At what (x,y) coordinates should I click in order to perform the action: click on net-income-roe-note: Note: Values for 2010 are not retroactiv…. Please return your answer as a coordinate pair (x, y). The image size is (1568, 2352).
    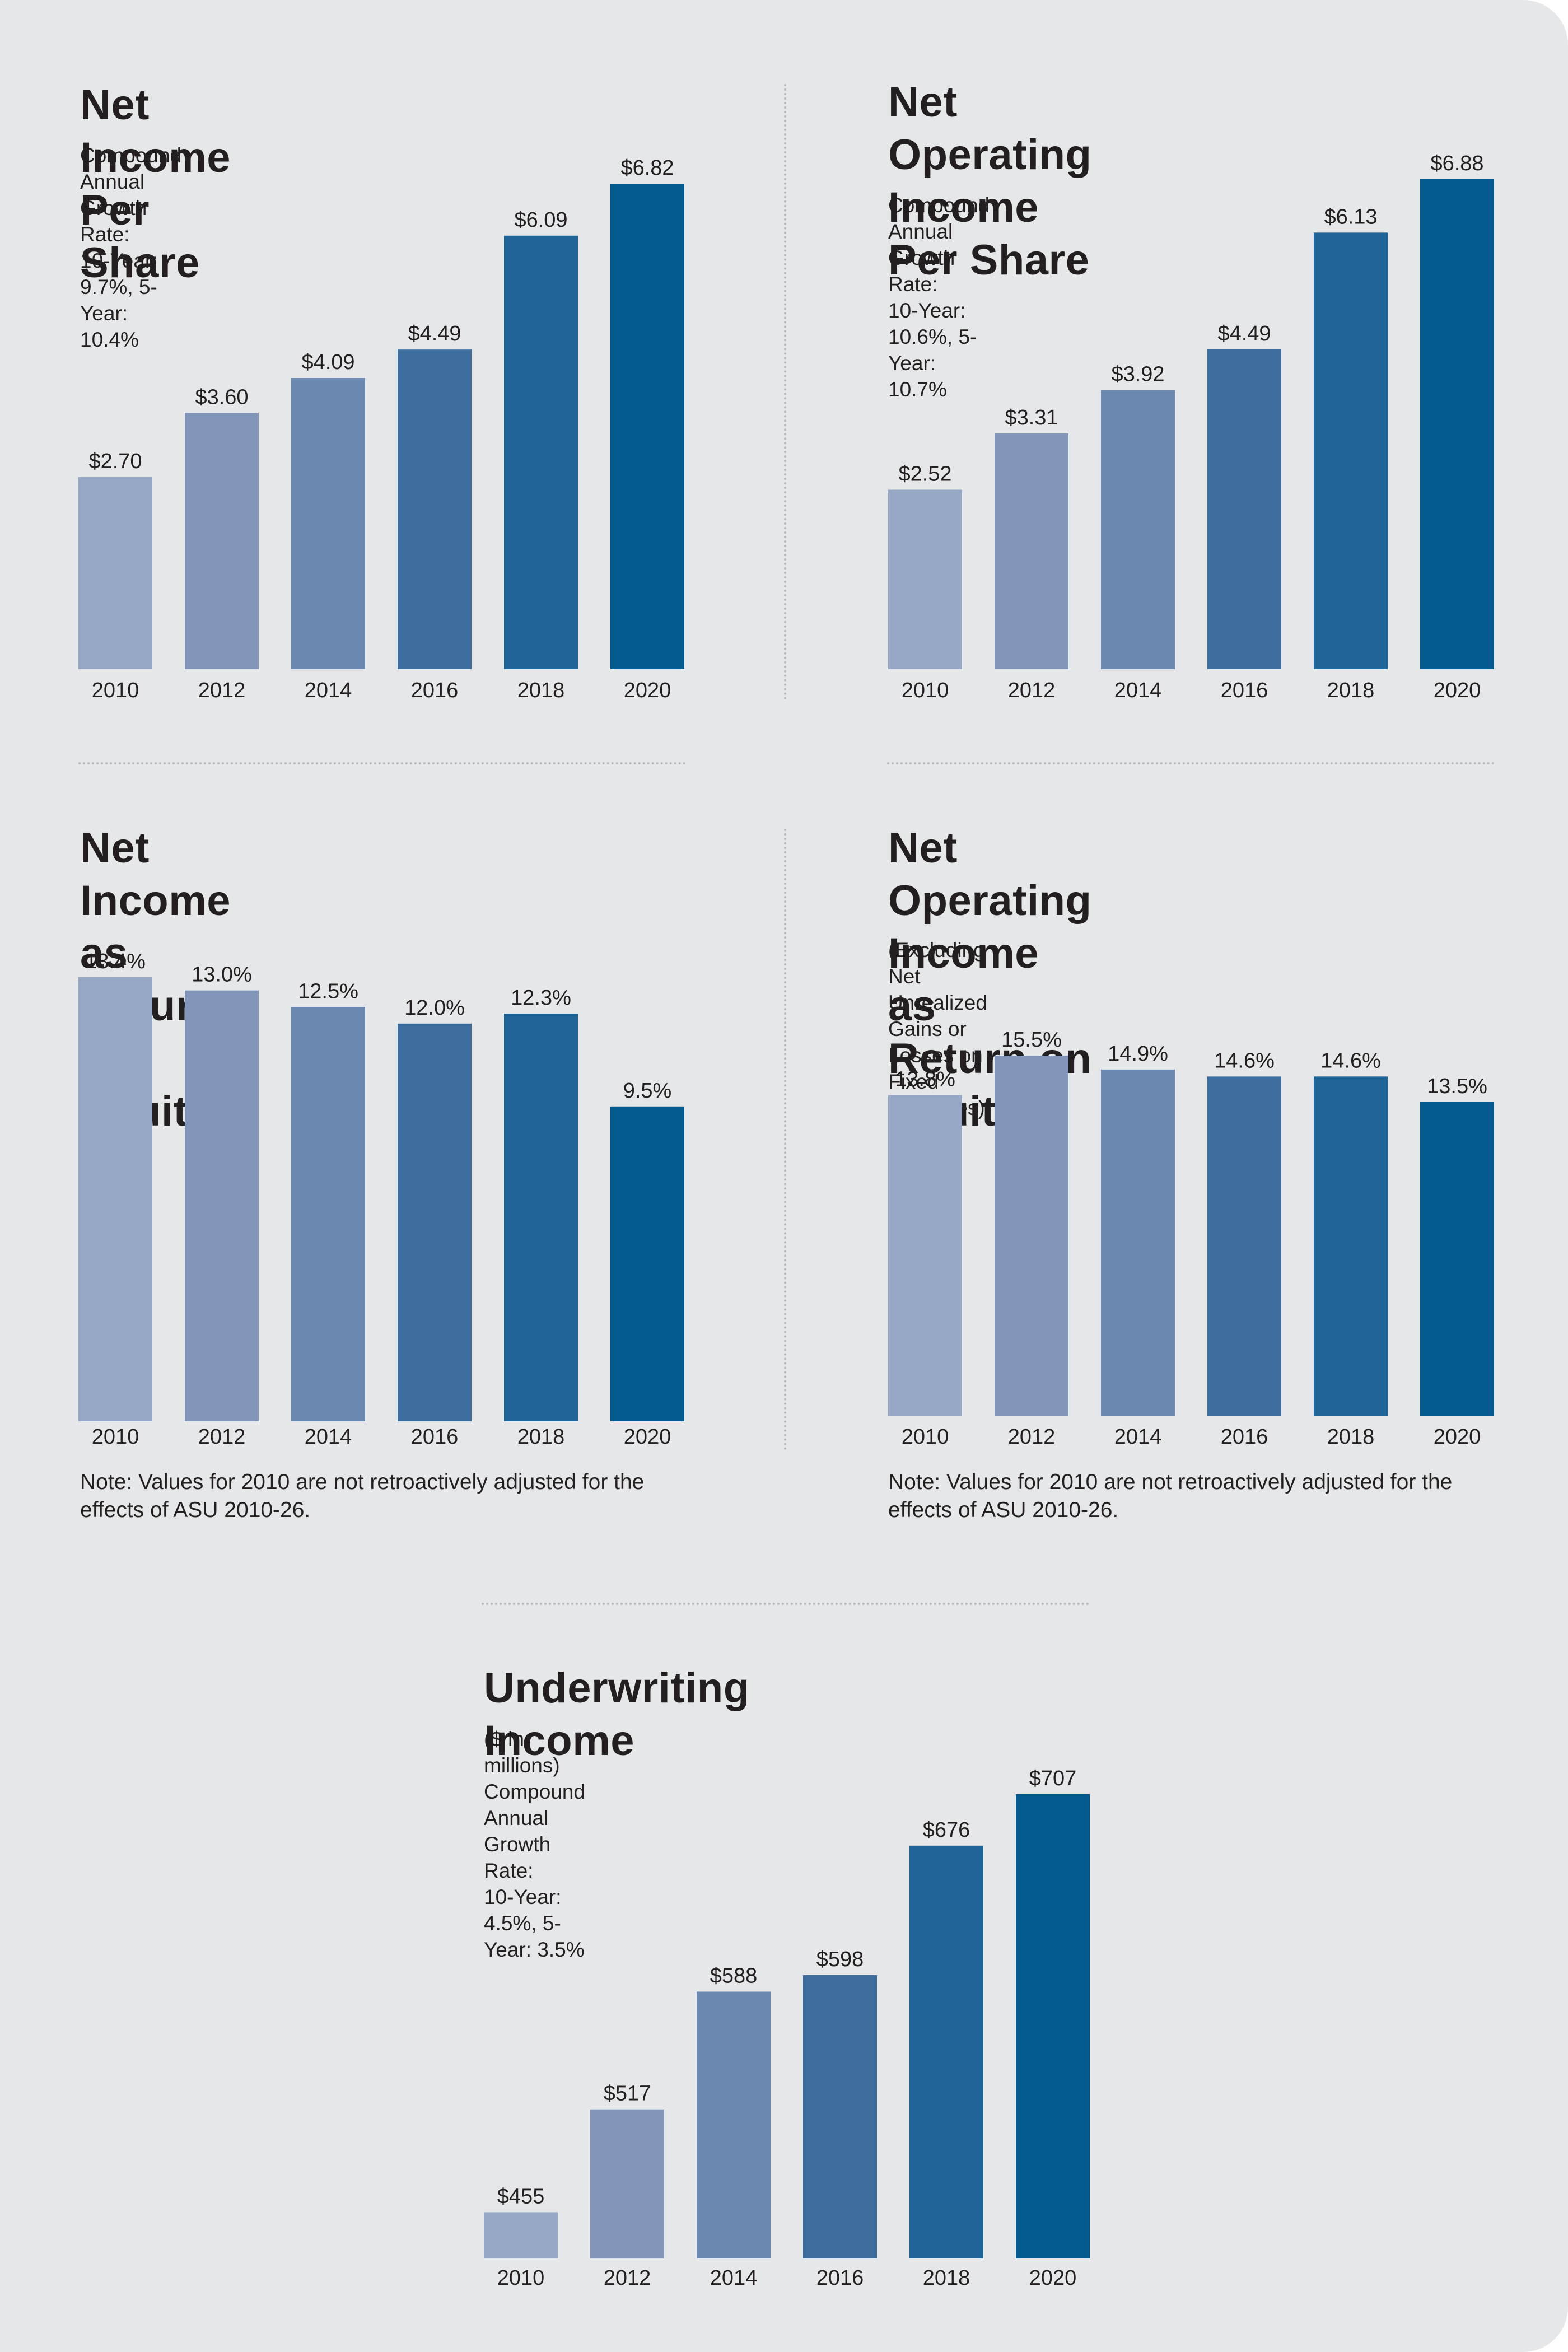
    Looking at the image, I should click on (362, 1496).